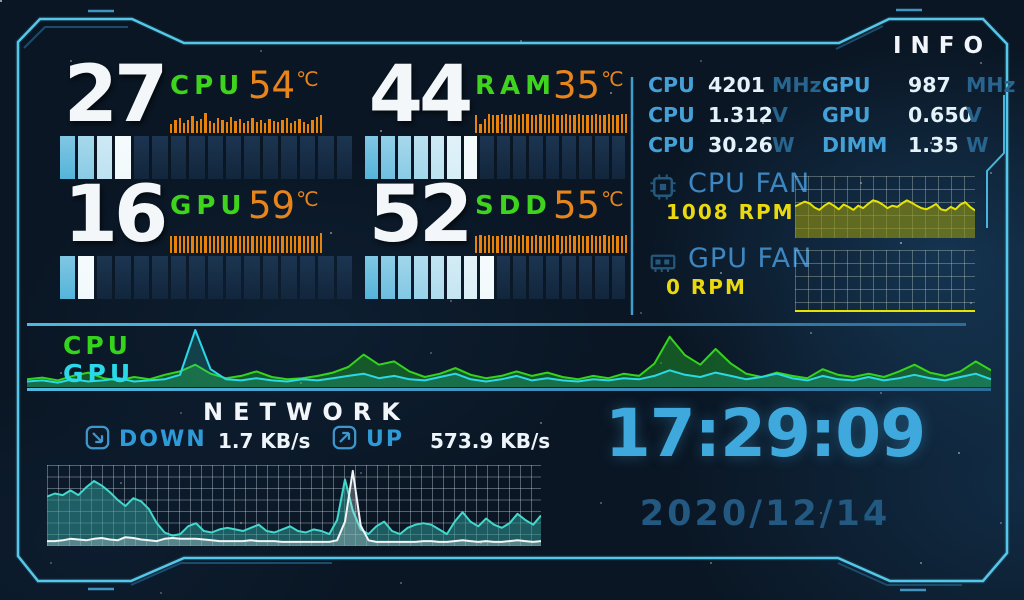 The height and width of the screenshot is (600, 1024). Describe the element at coordinates (496, 324) in the screenshot. I see `usage-band-top-line` at that location.